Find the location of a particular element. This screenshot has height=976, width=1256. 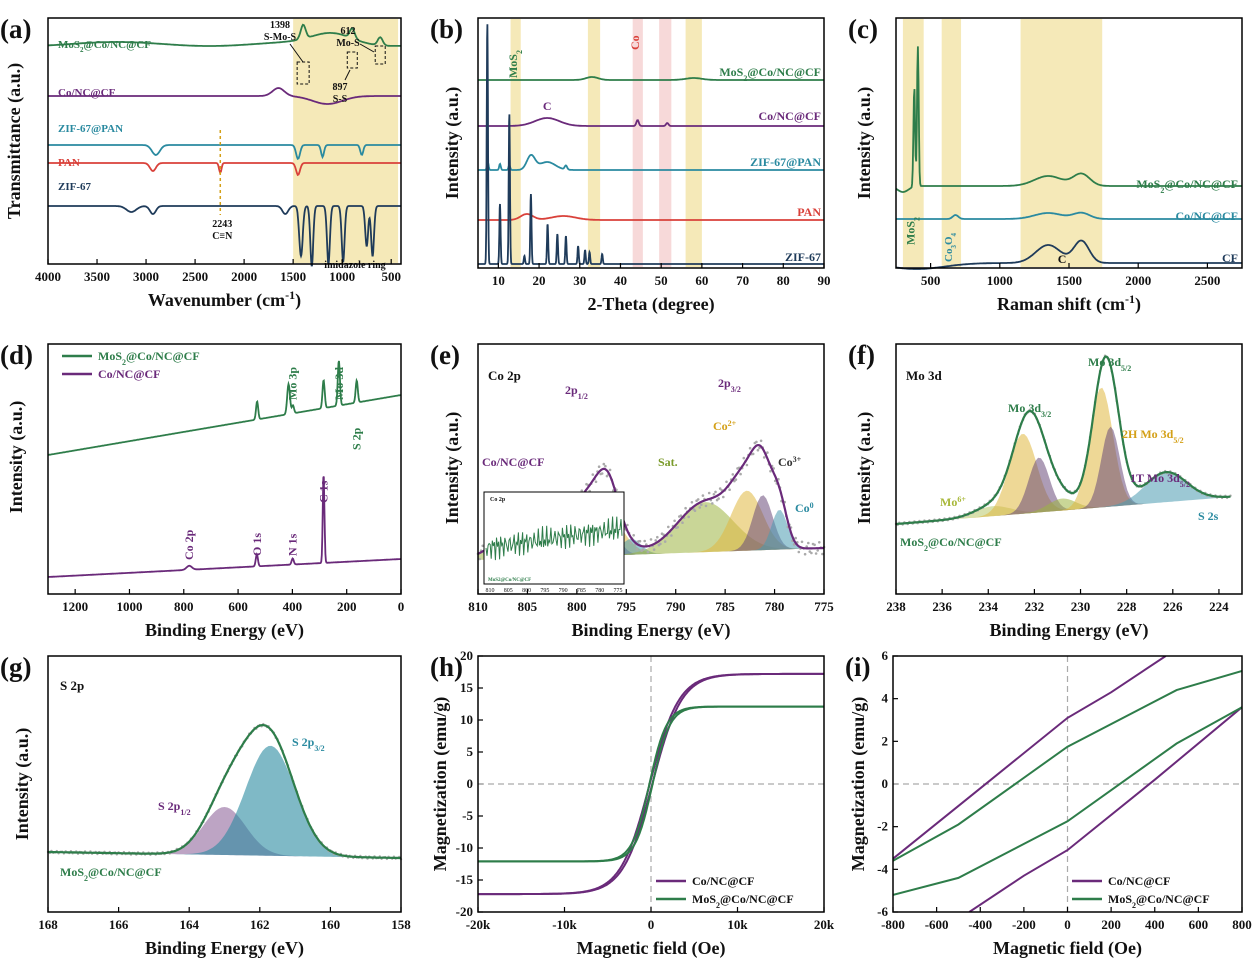

text-part: 90 is located at coordinates (824, 280).